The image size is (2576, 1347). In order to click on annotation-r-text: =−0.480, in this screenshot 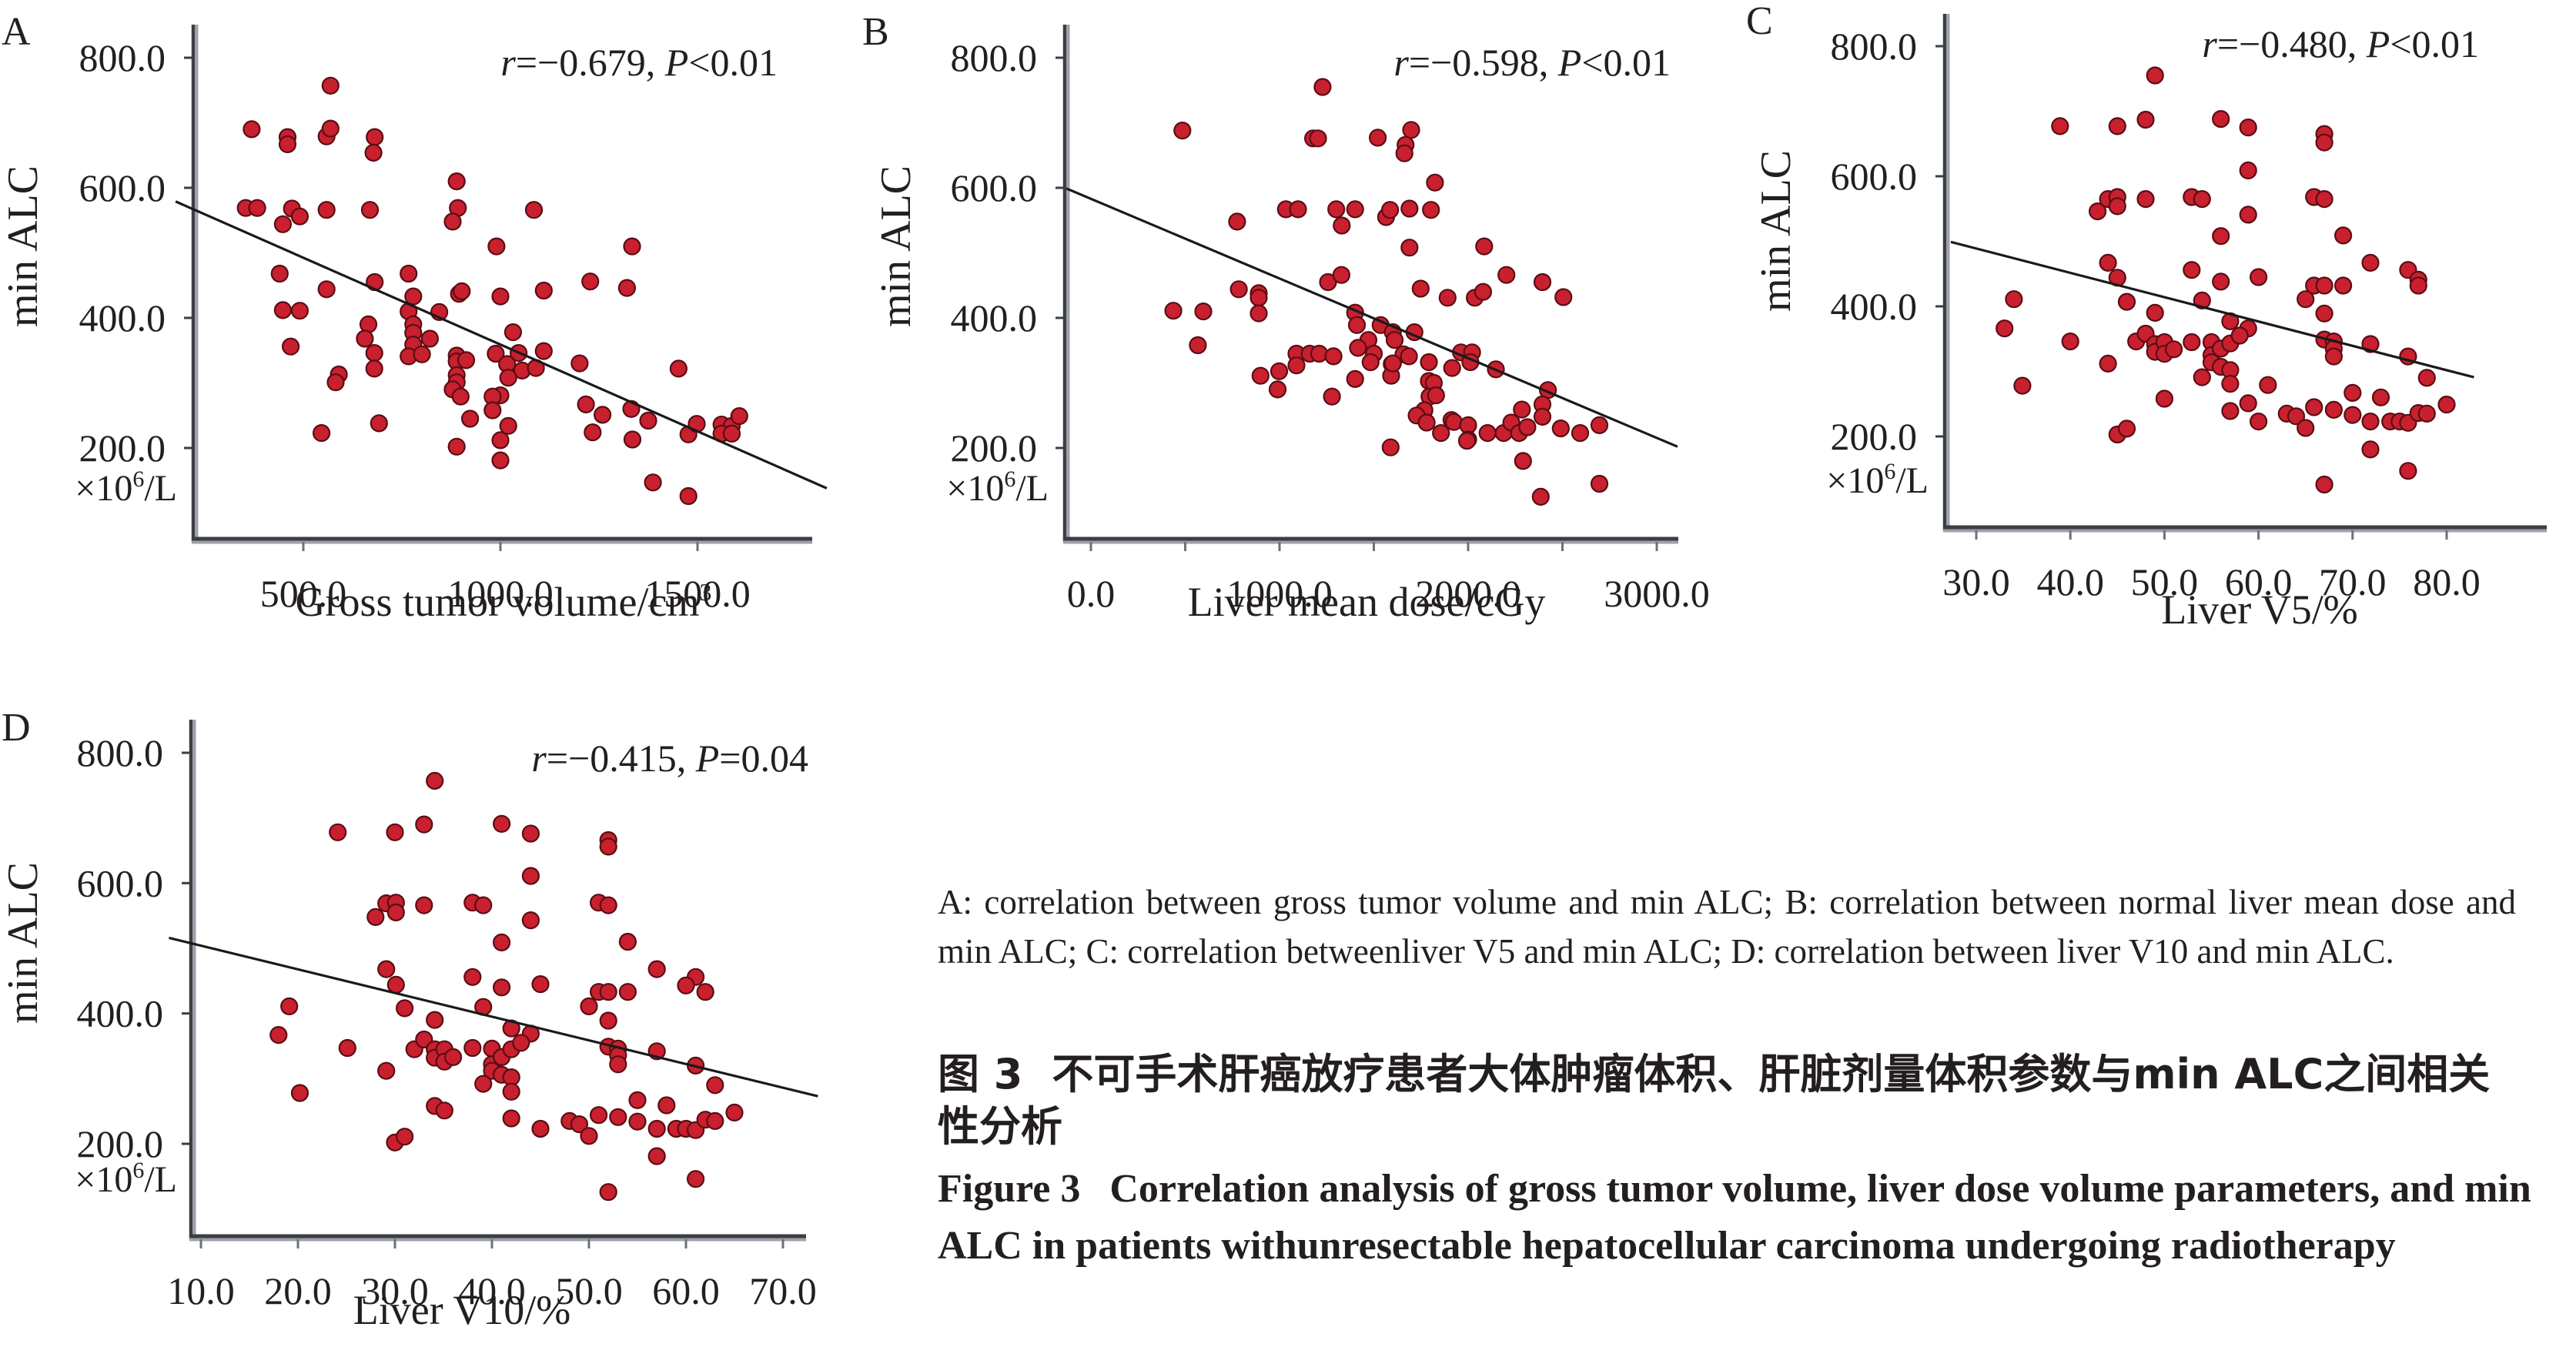, I will do `click(2292, 43)`.